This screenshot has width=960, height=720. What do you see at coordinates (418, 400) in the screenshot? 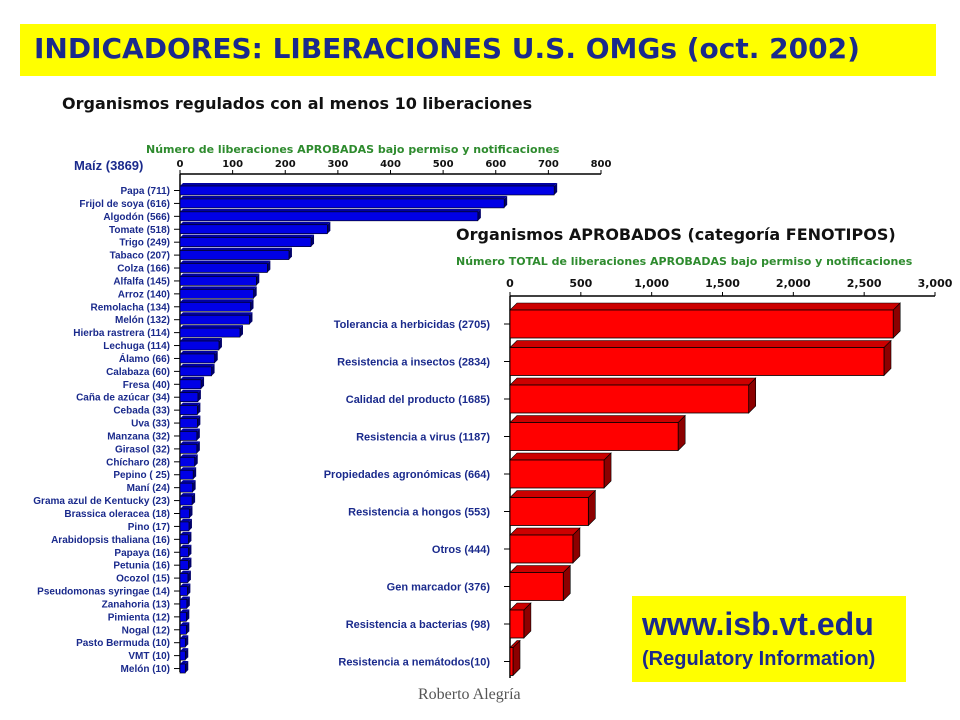
I see `right-chart-category-label: Calidad del producto (1685)` at bounding box center [418, 400].